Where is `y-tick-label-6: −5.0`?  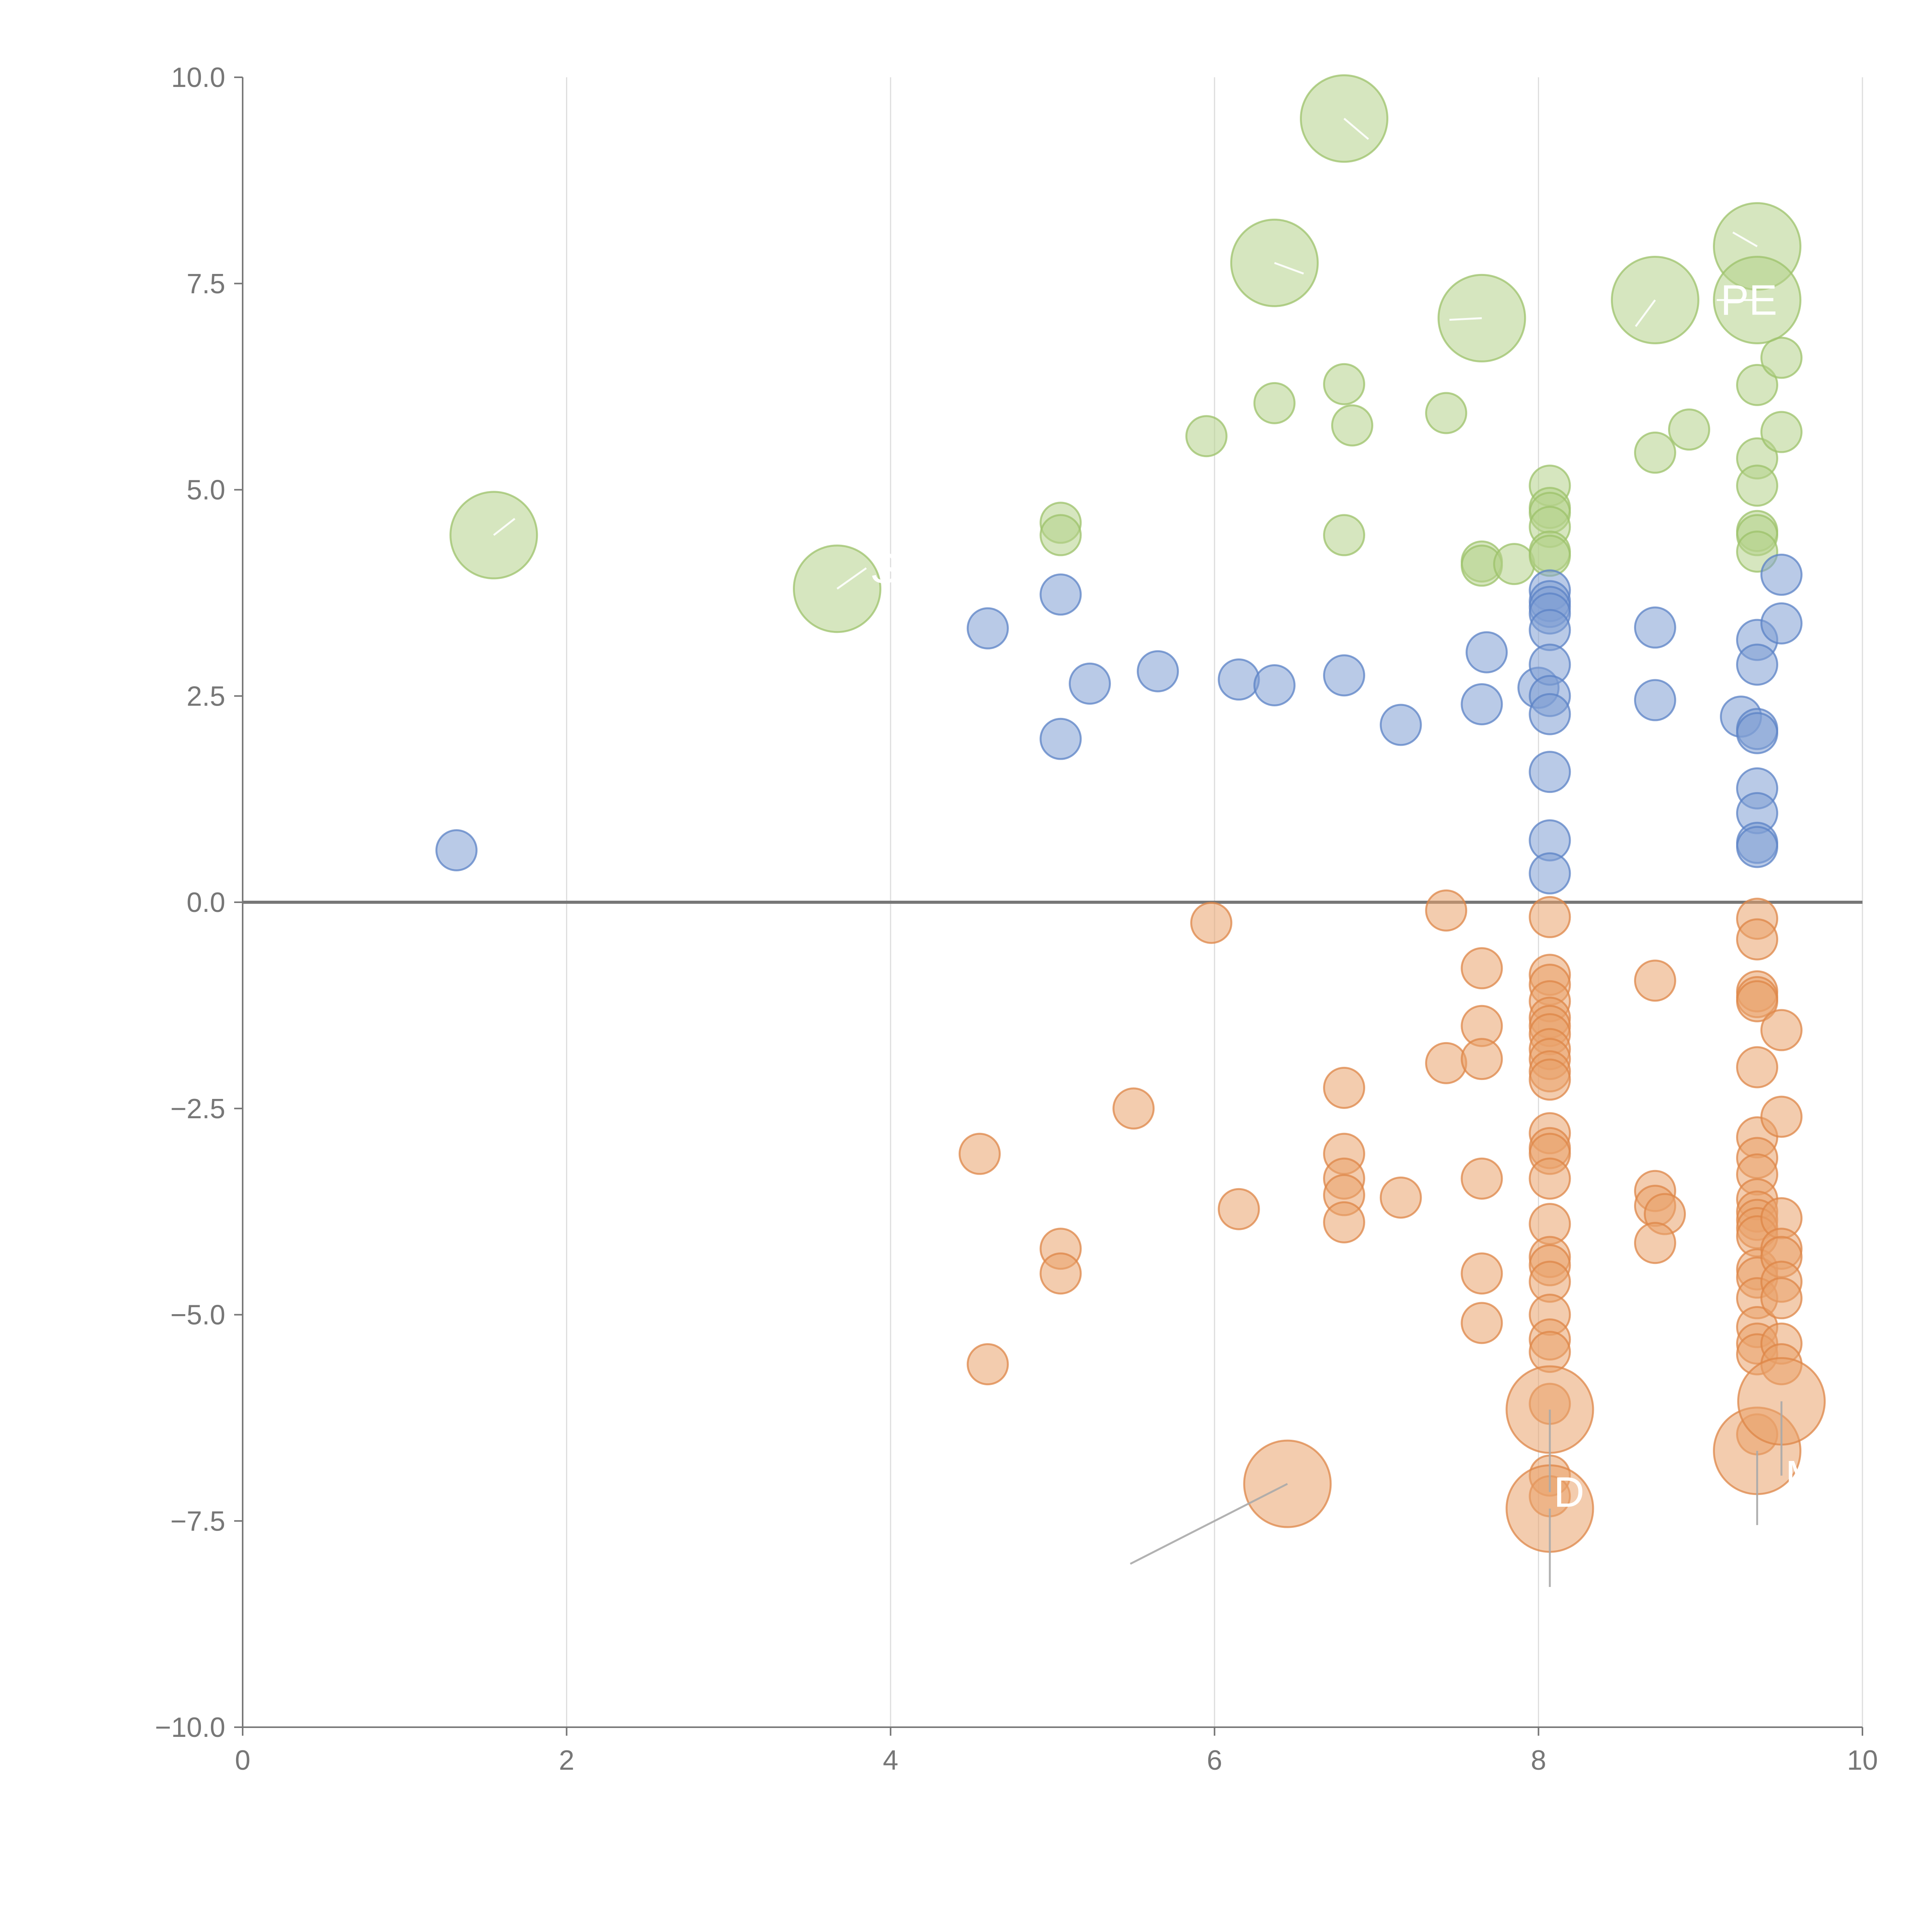 y-tick-label-6: −5.0 is located at coordinates (198, 1315).